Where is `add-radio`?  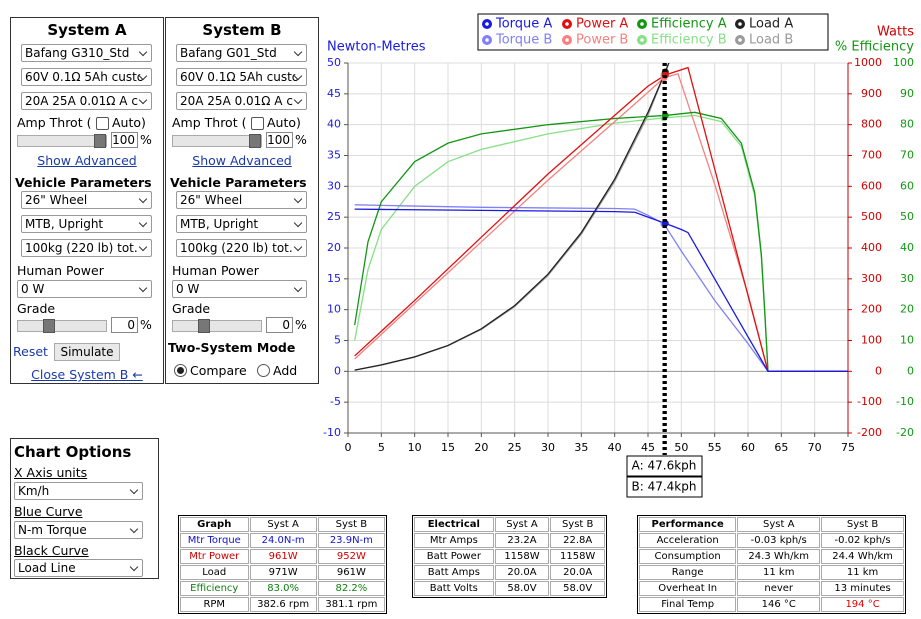 add-radio is located at coordinates (263, 370).